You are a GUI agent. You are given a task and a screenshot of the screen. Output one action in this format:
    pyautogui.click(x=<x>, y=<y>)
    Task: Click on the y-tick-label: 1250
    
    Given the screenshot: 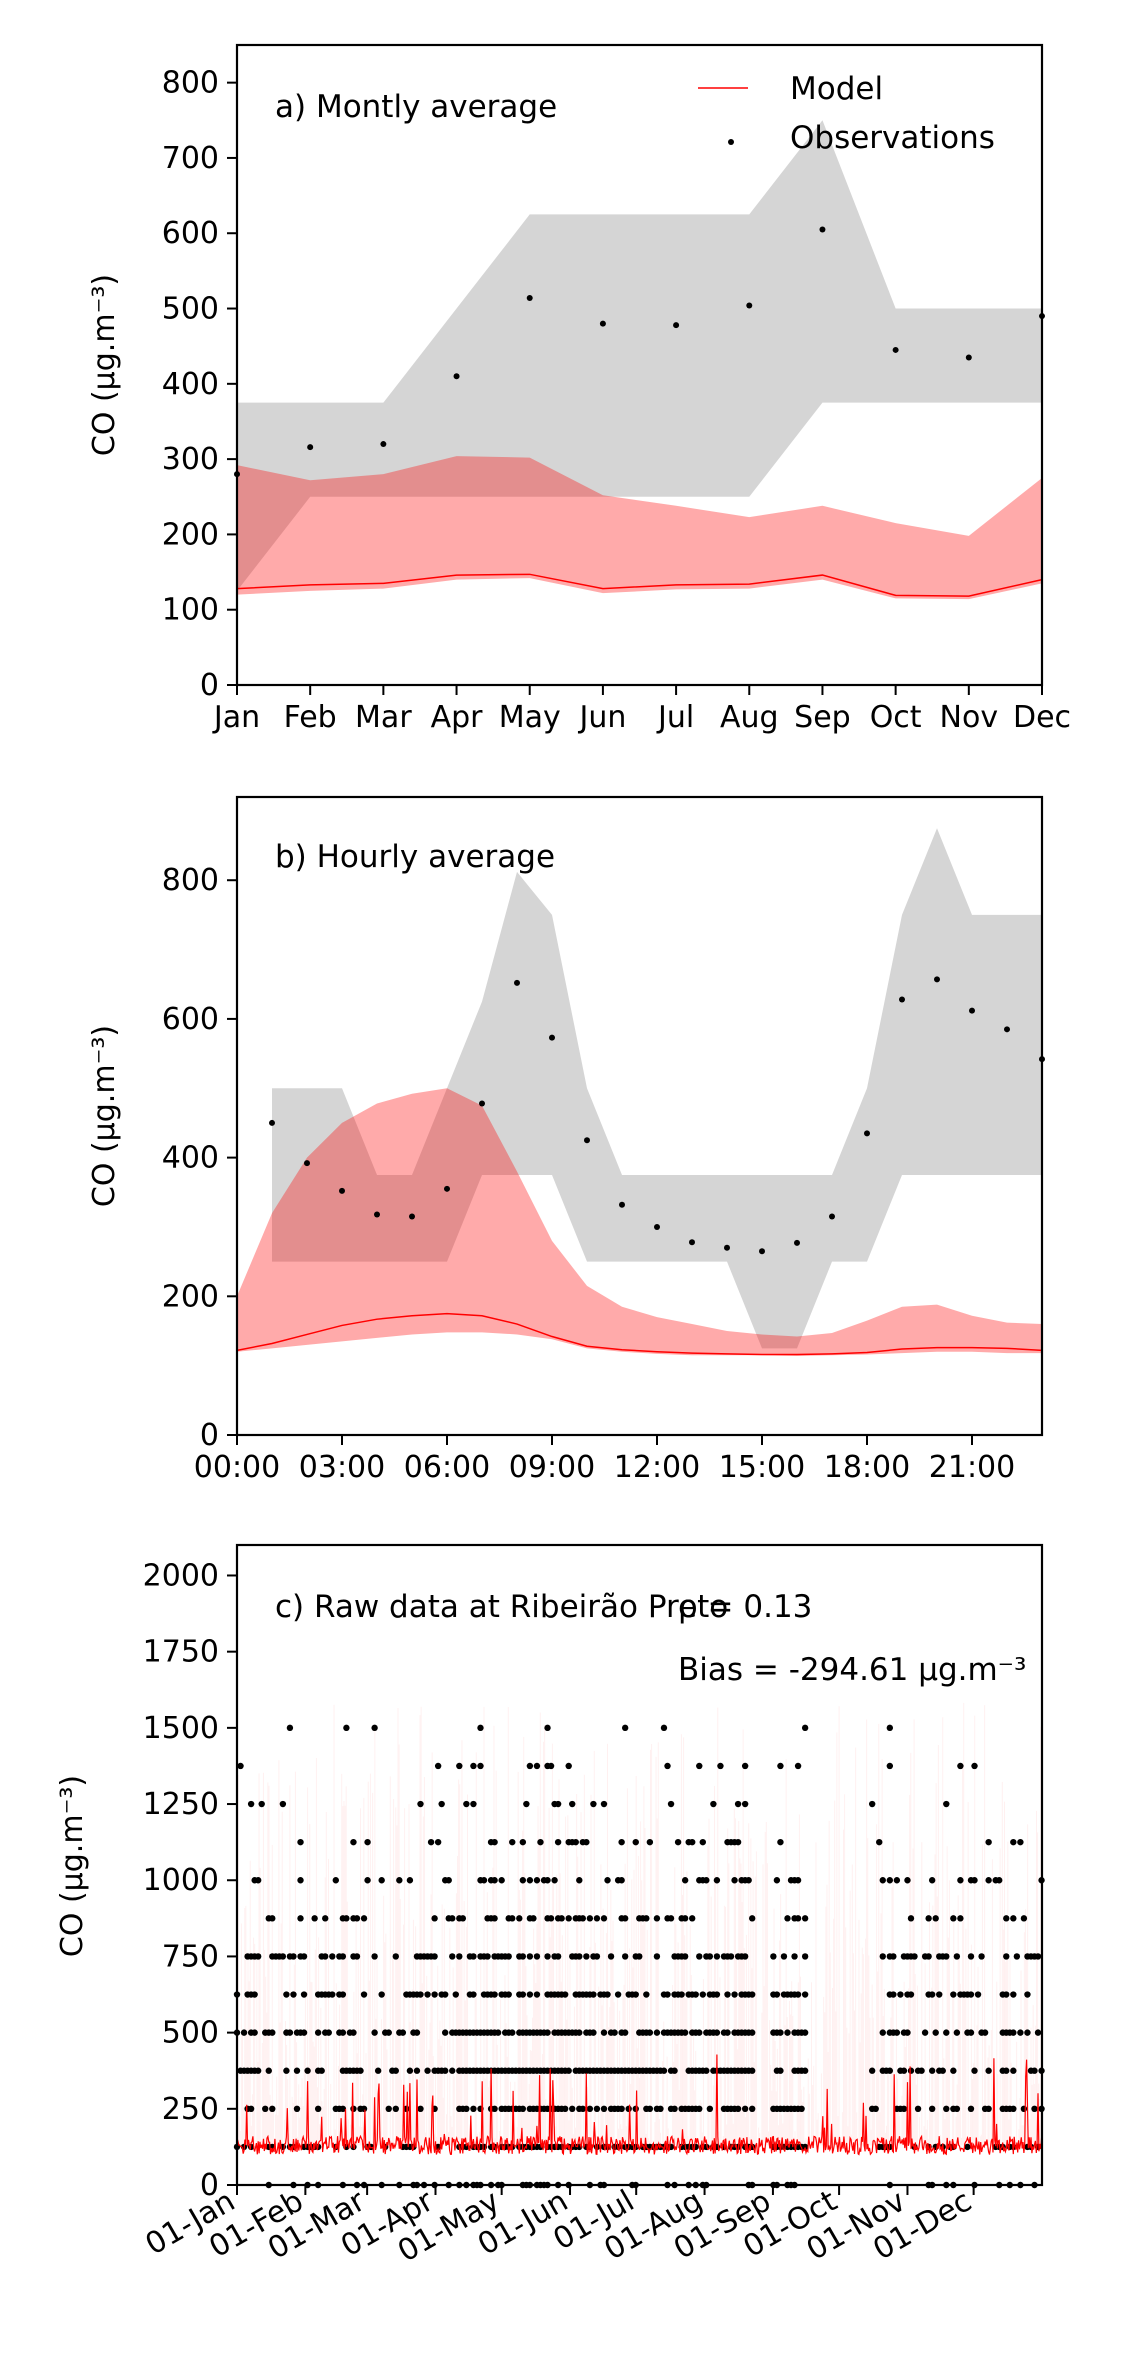 What is the action you would take?
    pyautogui.click(x=181, y=1804)
    